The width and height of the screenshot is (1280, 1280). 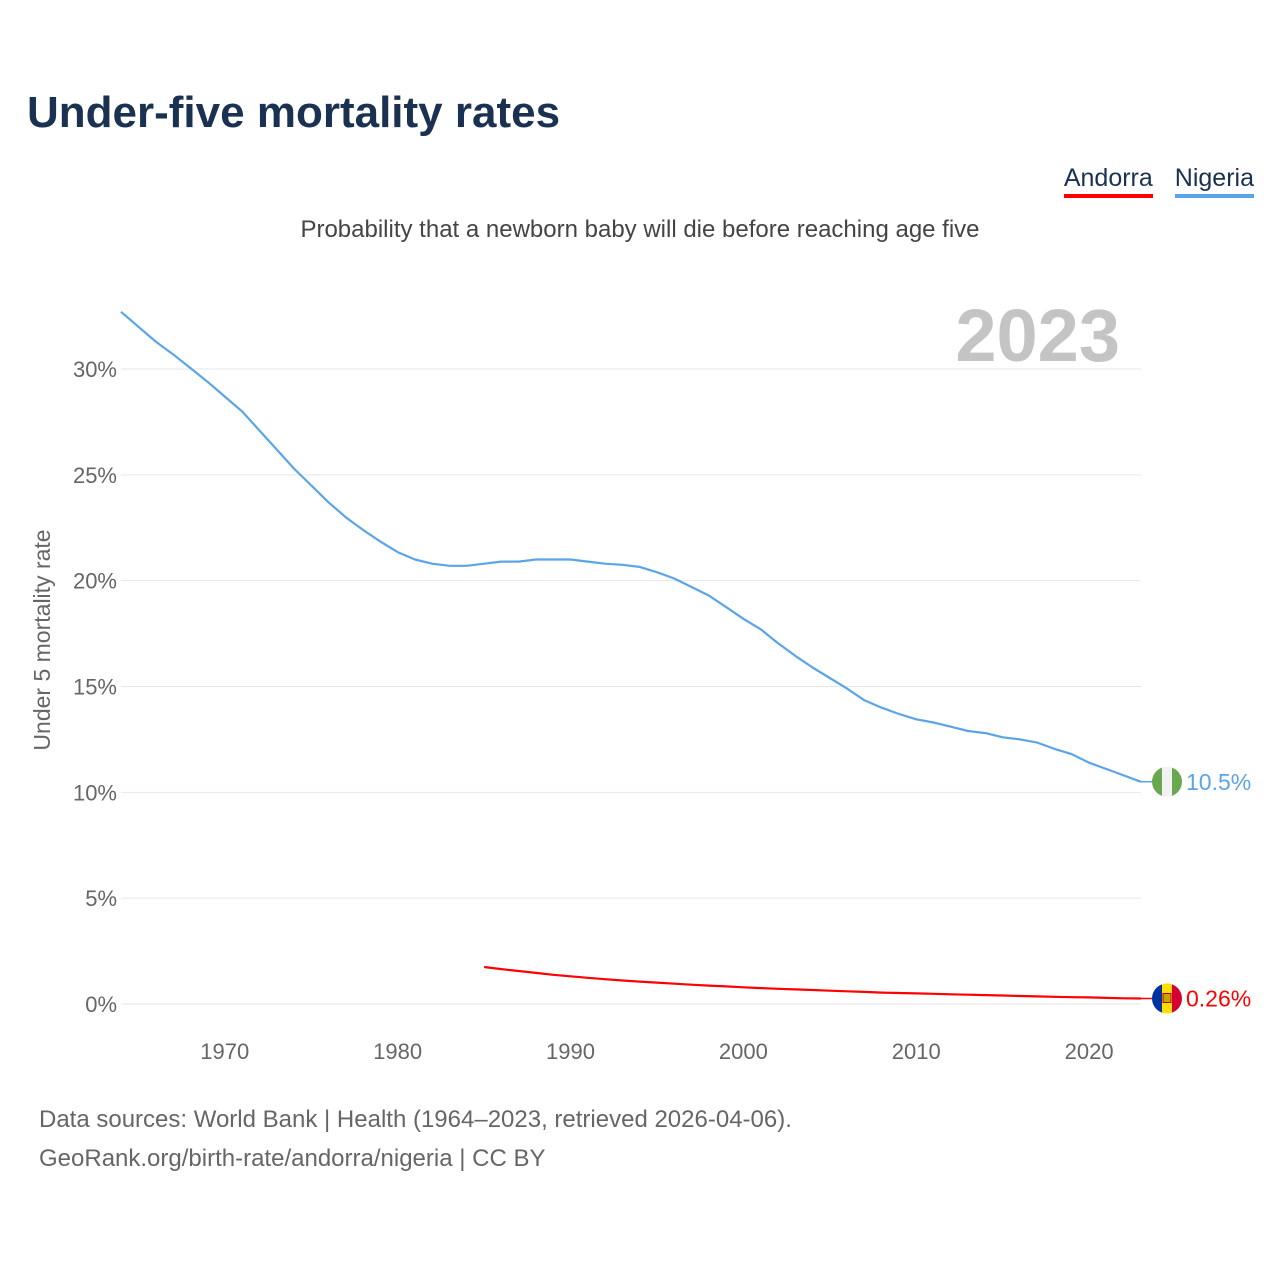 What do you see at coordinates (743, 1051) in the screenshot?
I see `x-tick-label: 2000` at bounding box center [743, 1051].